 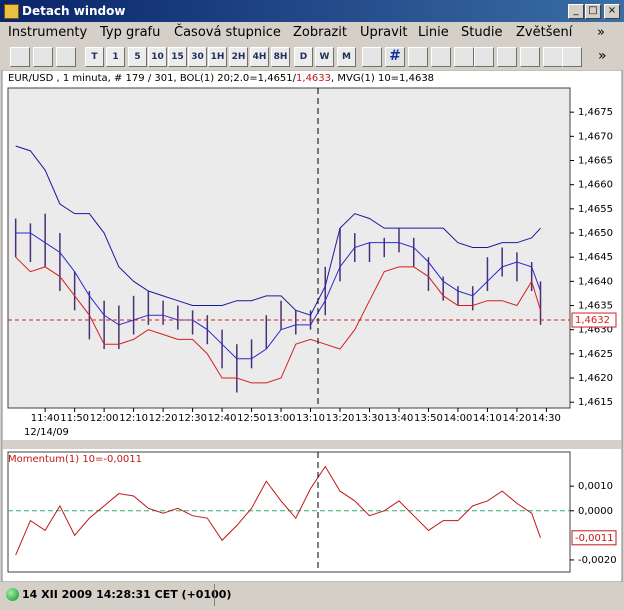 What do you see at coordinates (602, 56) in the screenshot?
I see `more-button: »` at bounding box center [602, 56].